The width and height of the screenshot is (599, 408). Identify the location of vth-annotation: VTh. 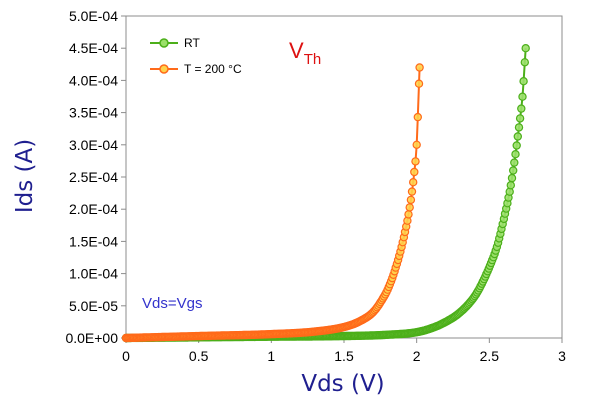
(305, 53).